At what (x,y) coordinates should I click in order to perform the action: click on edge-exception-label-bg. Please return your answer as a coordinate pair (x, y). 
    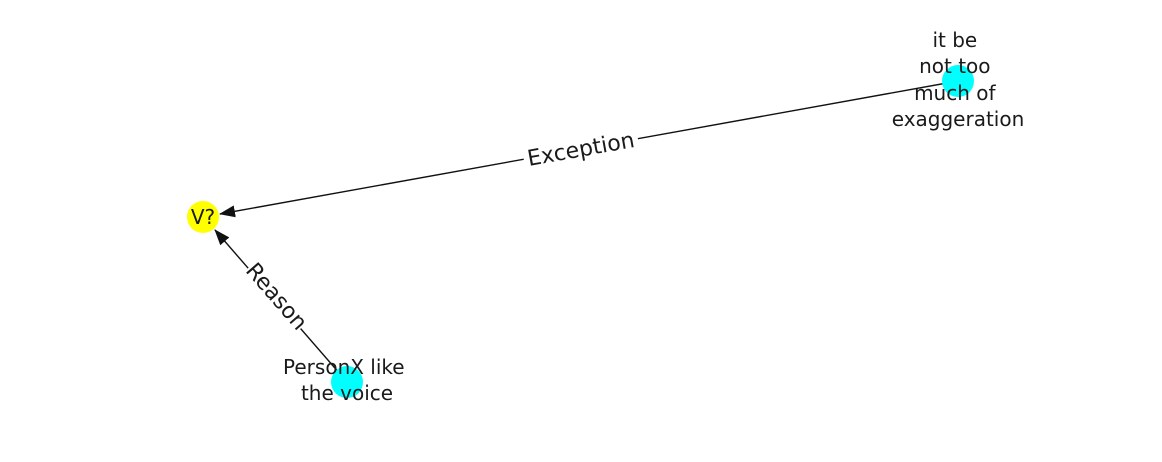
    Looking at the image, I should click on (581, 150).